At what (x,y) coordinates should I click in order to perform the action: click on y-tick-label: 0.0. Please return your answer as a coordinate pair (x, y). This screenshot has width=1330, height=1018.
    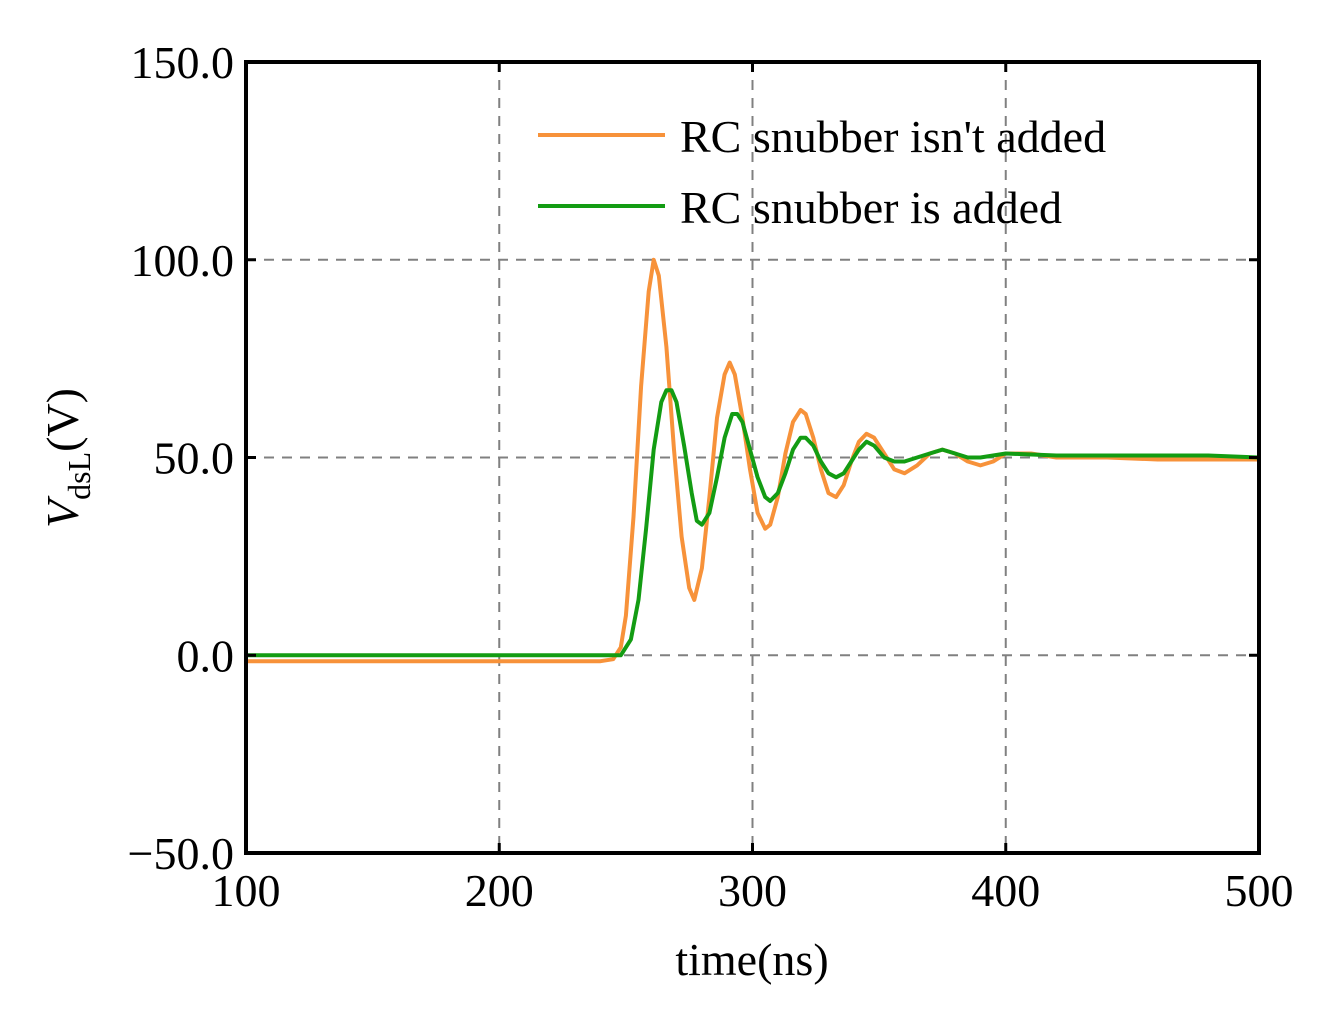
    Looking at the image, I should click on (206, 655).